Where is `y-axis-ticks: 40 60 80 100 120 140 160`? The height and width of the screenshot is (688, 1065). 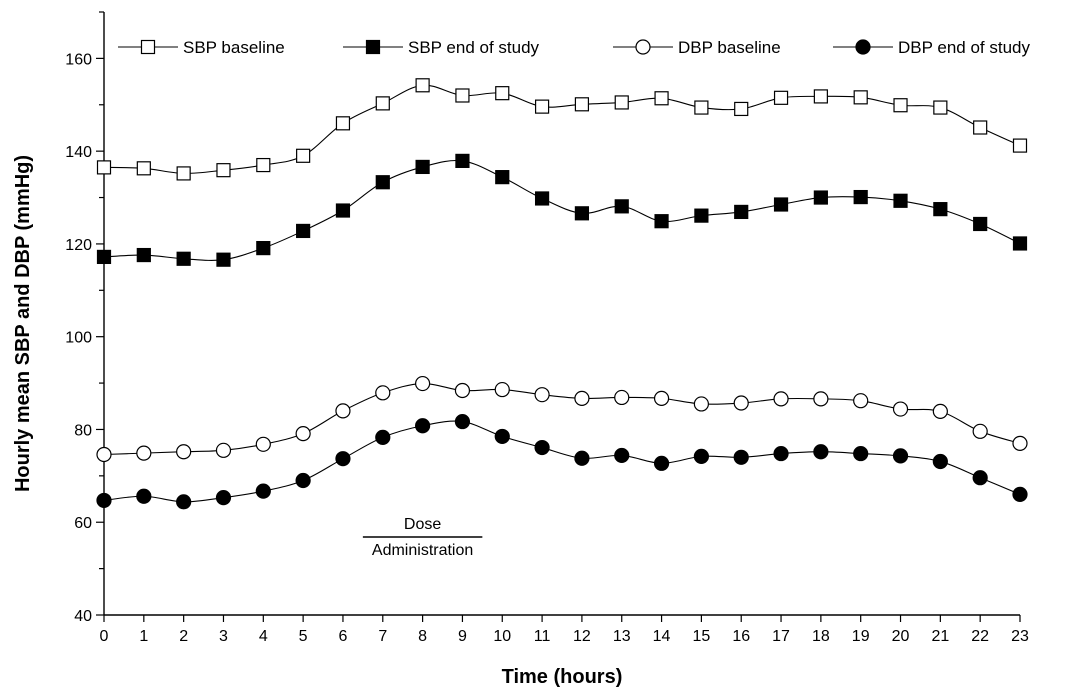 y-axis-ticks: 40 60 80 100 120 140 160 is located at coordinates (84, 318).